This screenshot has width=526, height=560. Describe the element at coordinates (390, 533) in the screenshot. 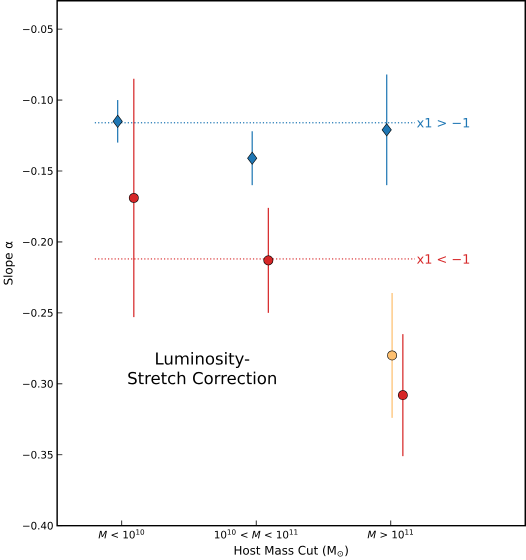

I see `x-tick-label: M > 10$^{11}$` at that location.